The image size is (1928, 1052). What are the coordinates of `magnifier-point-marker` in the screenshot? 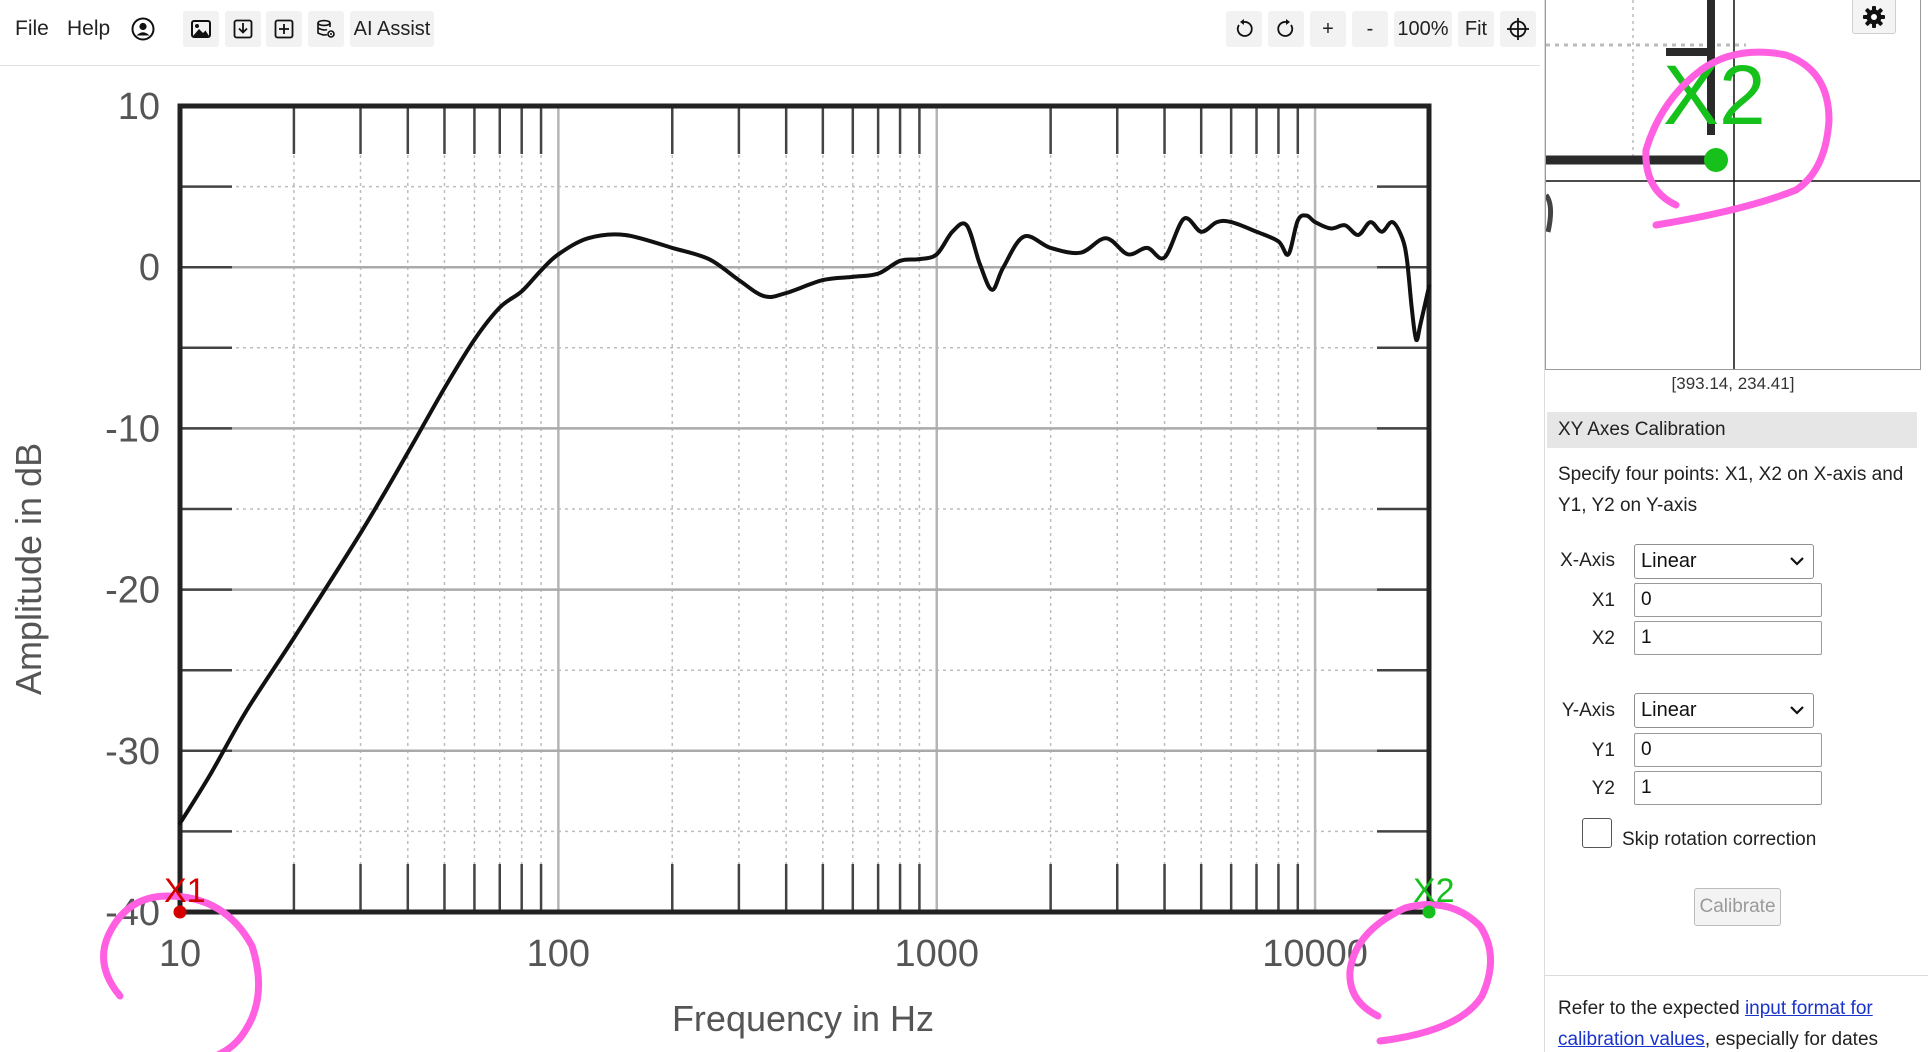 It's located at (1716, 160).